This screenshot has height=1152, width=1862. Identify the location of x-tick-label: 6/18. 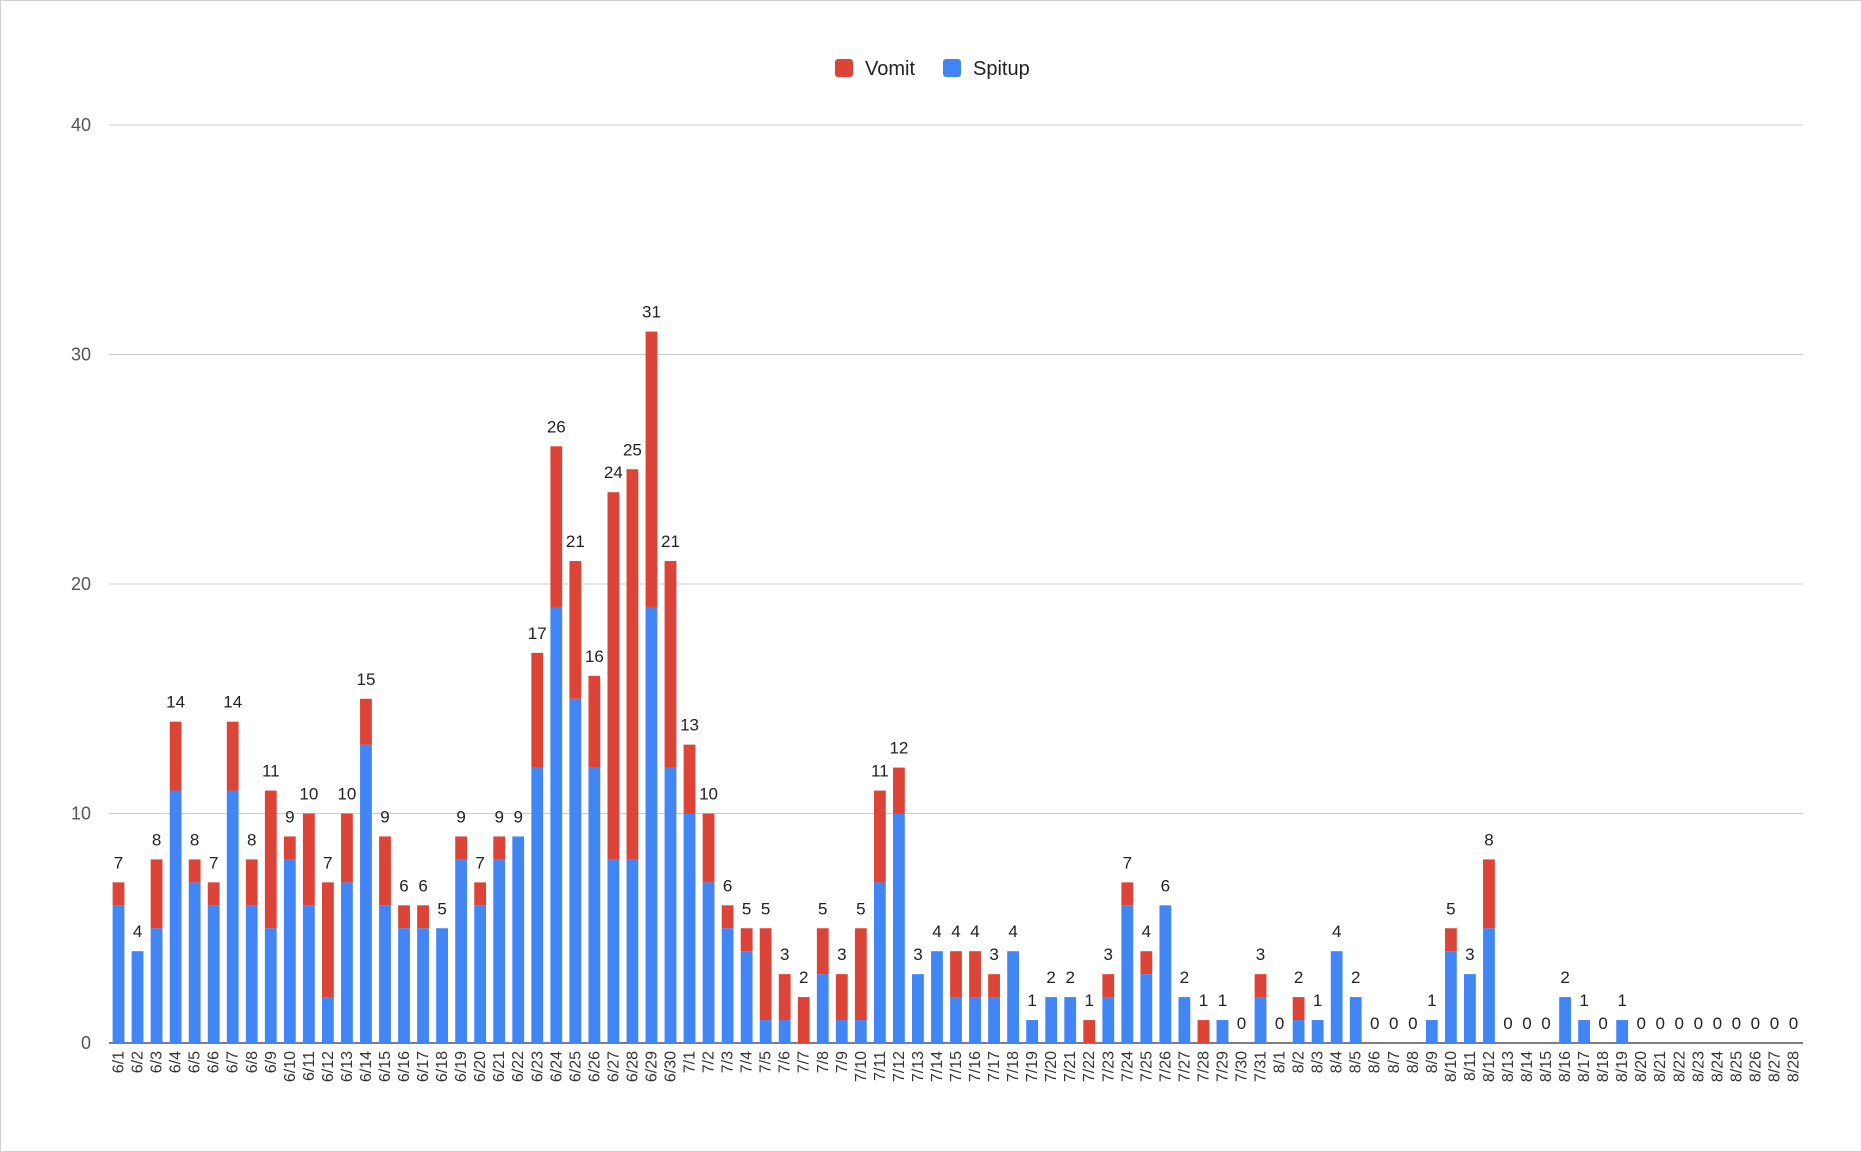
(442, 1066).